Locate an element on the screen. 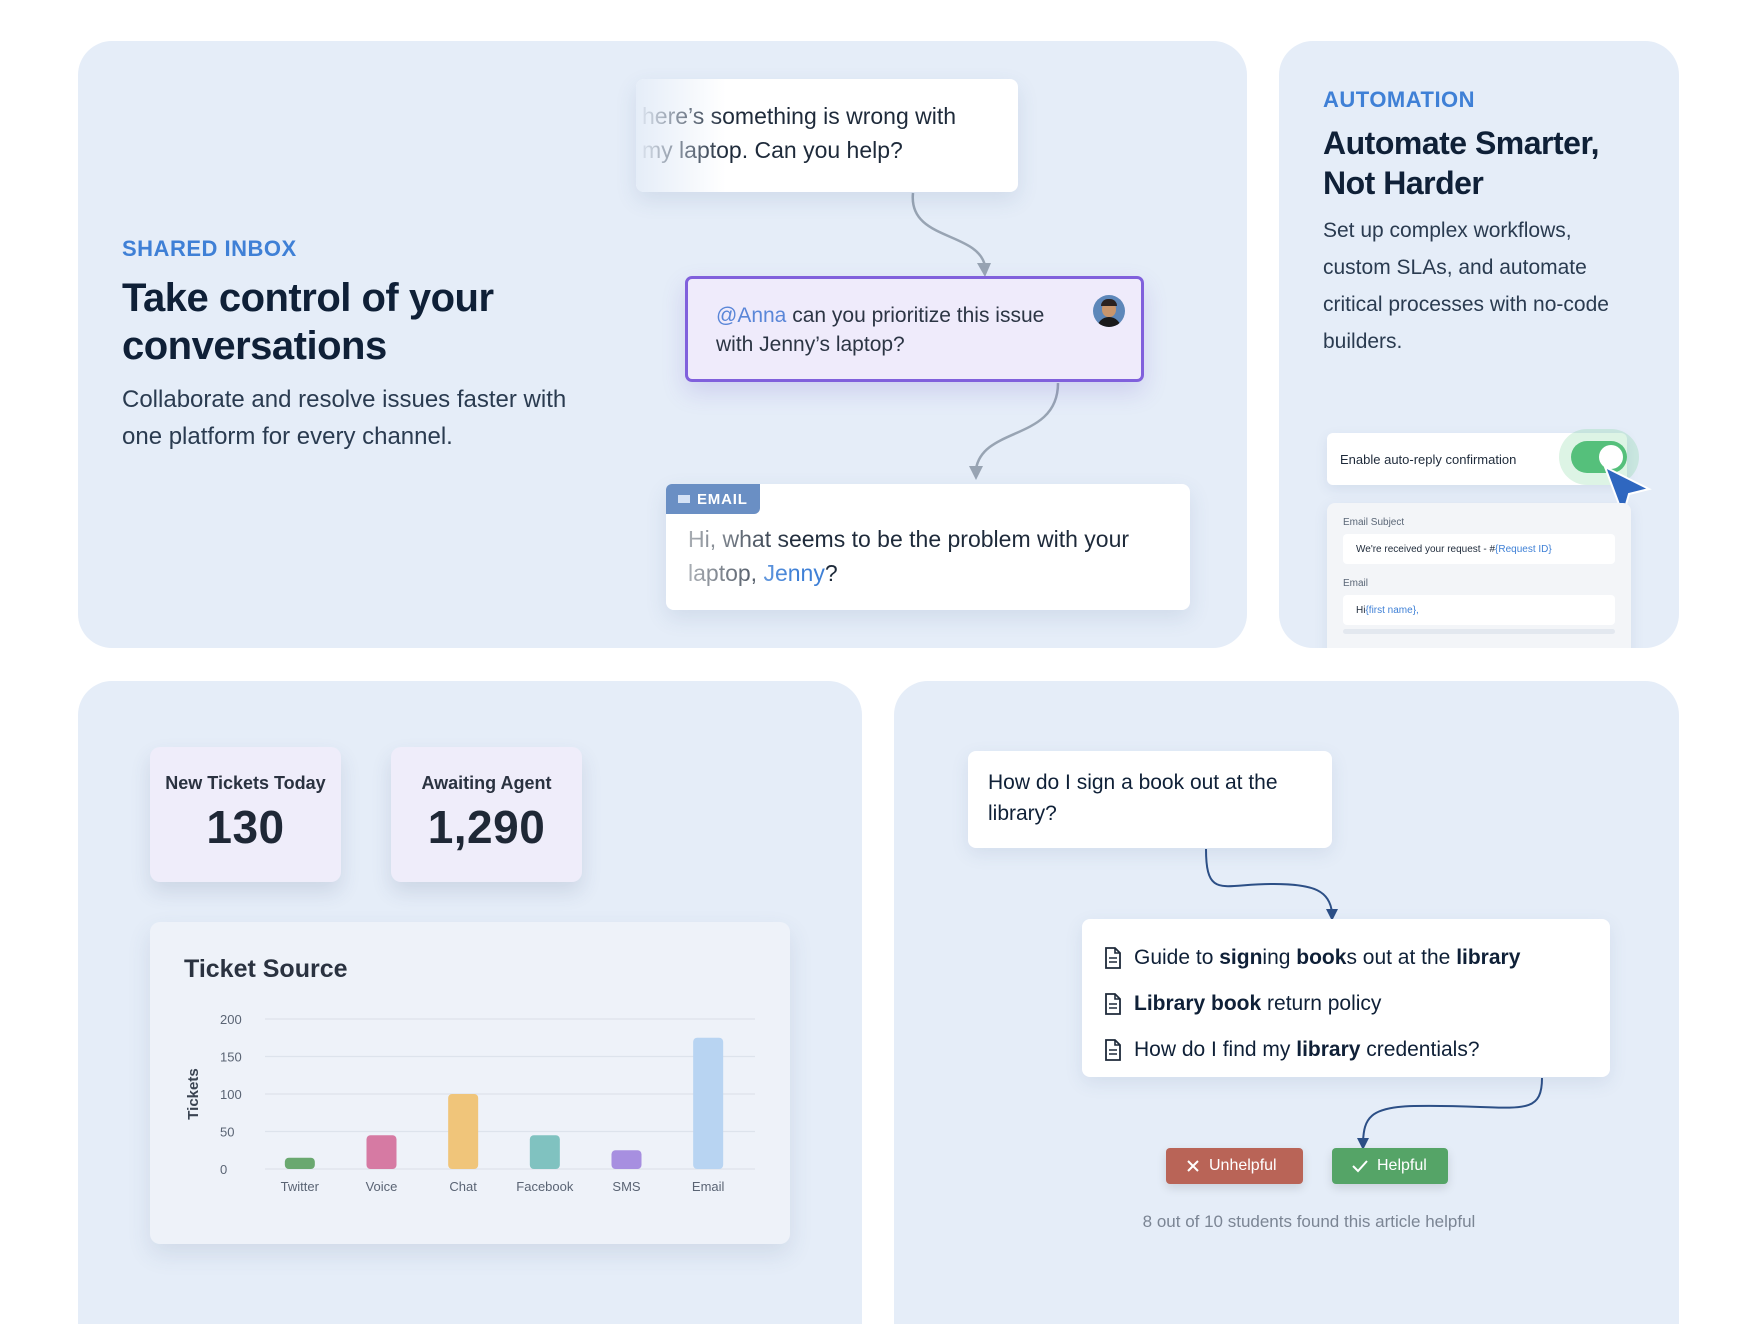  fade-overlay is located at coordinates (681, 135).